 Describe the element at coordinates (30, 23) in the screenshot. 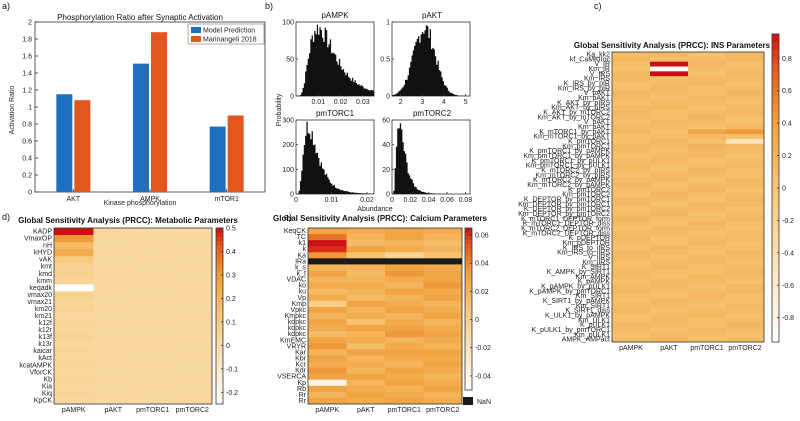

I see `y-tick-label: 2` at that location.